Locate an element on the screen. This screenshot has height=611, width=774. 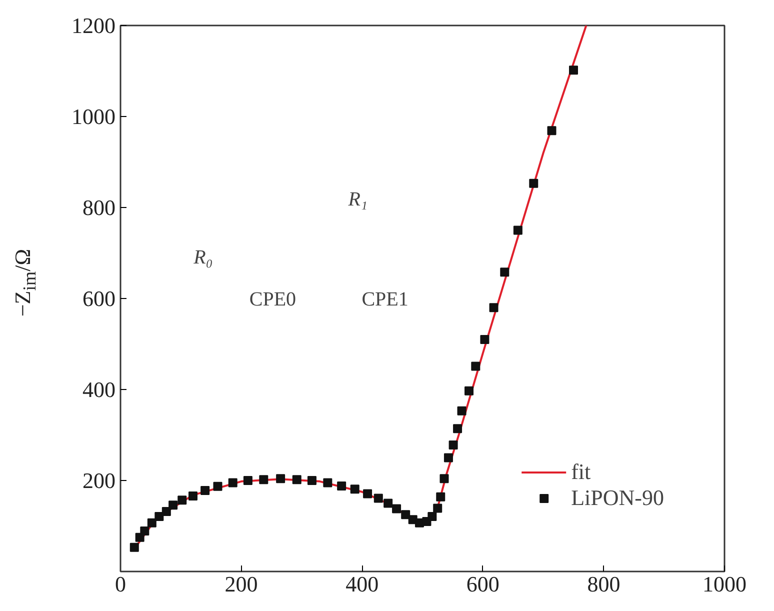
x-tick-label: 400 is located at coordinates (362, 584).